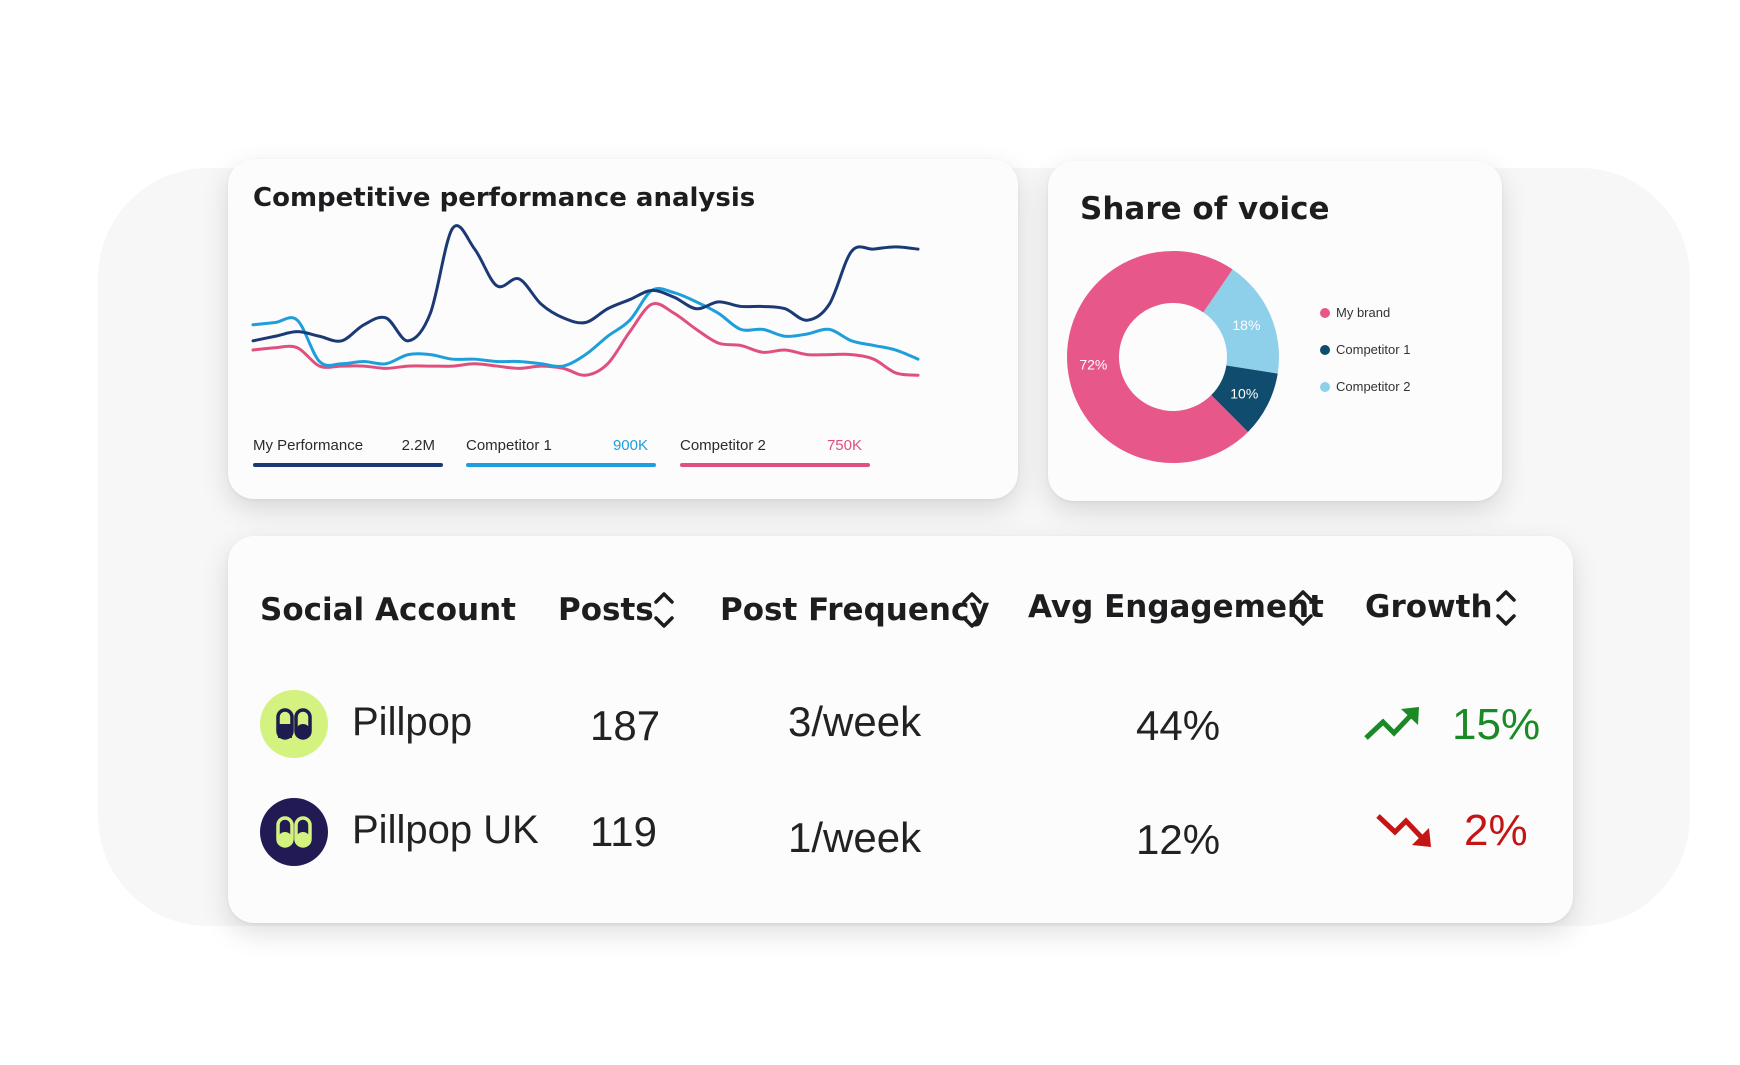 The image size is (1740, 1065). I want to click on trending-up-icon, so click(1391, 723).